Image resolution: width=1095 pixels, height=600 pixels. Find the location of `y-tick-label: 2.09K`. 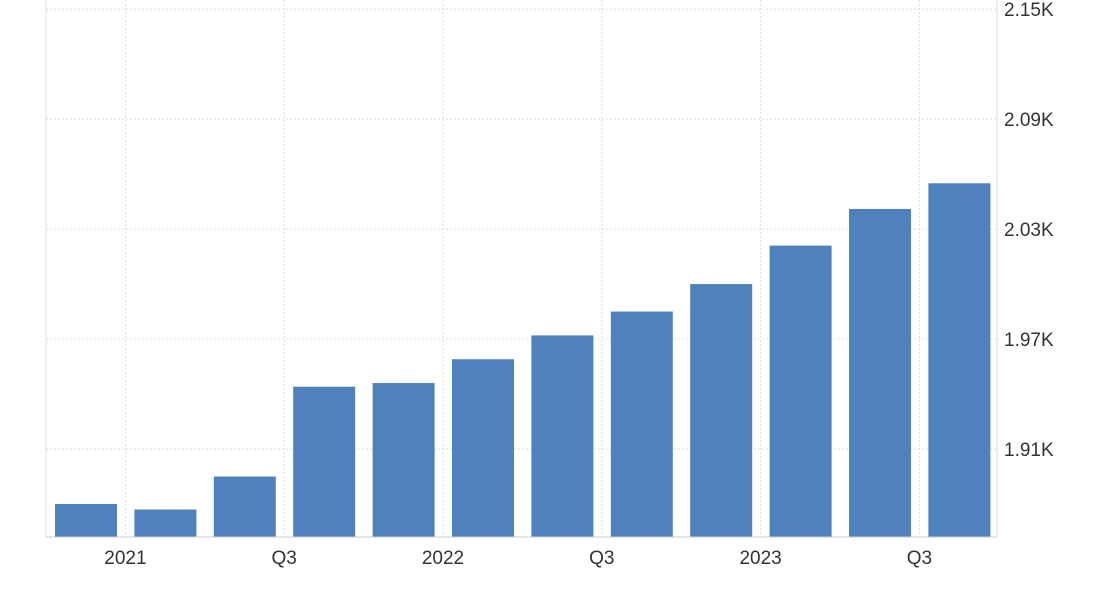

y-tick-label: 2.09K is located at coordinates (1029, 120).